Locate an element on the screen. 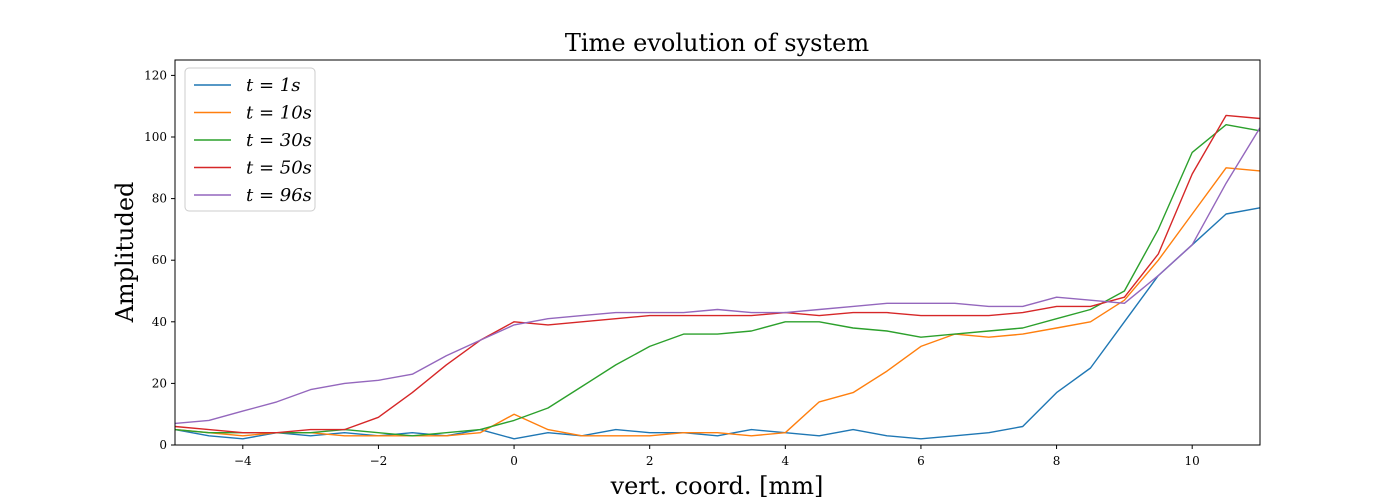  legend-label-1: t = 1s is located at coordinates (273, 85).